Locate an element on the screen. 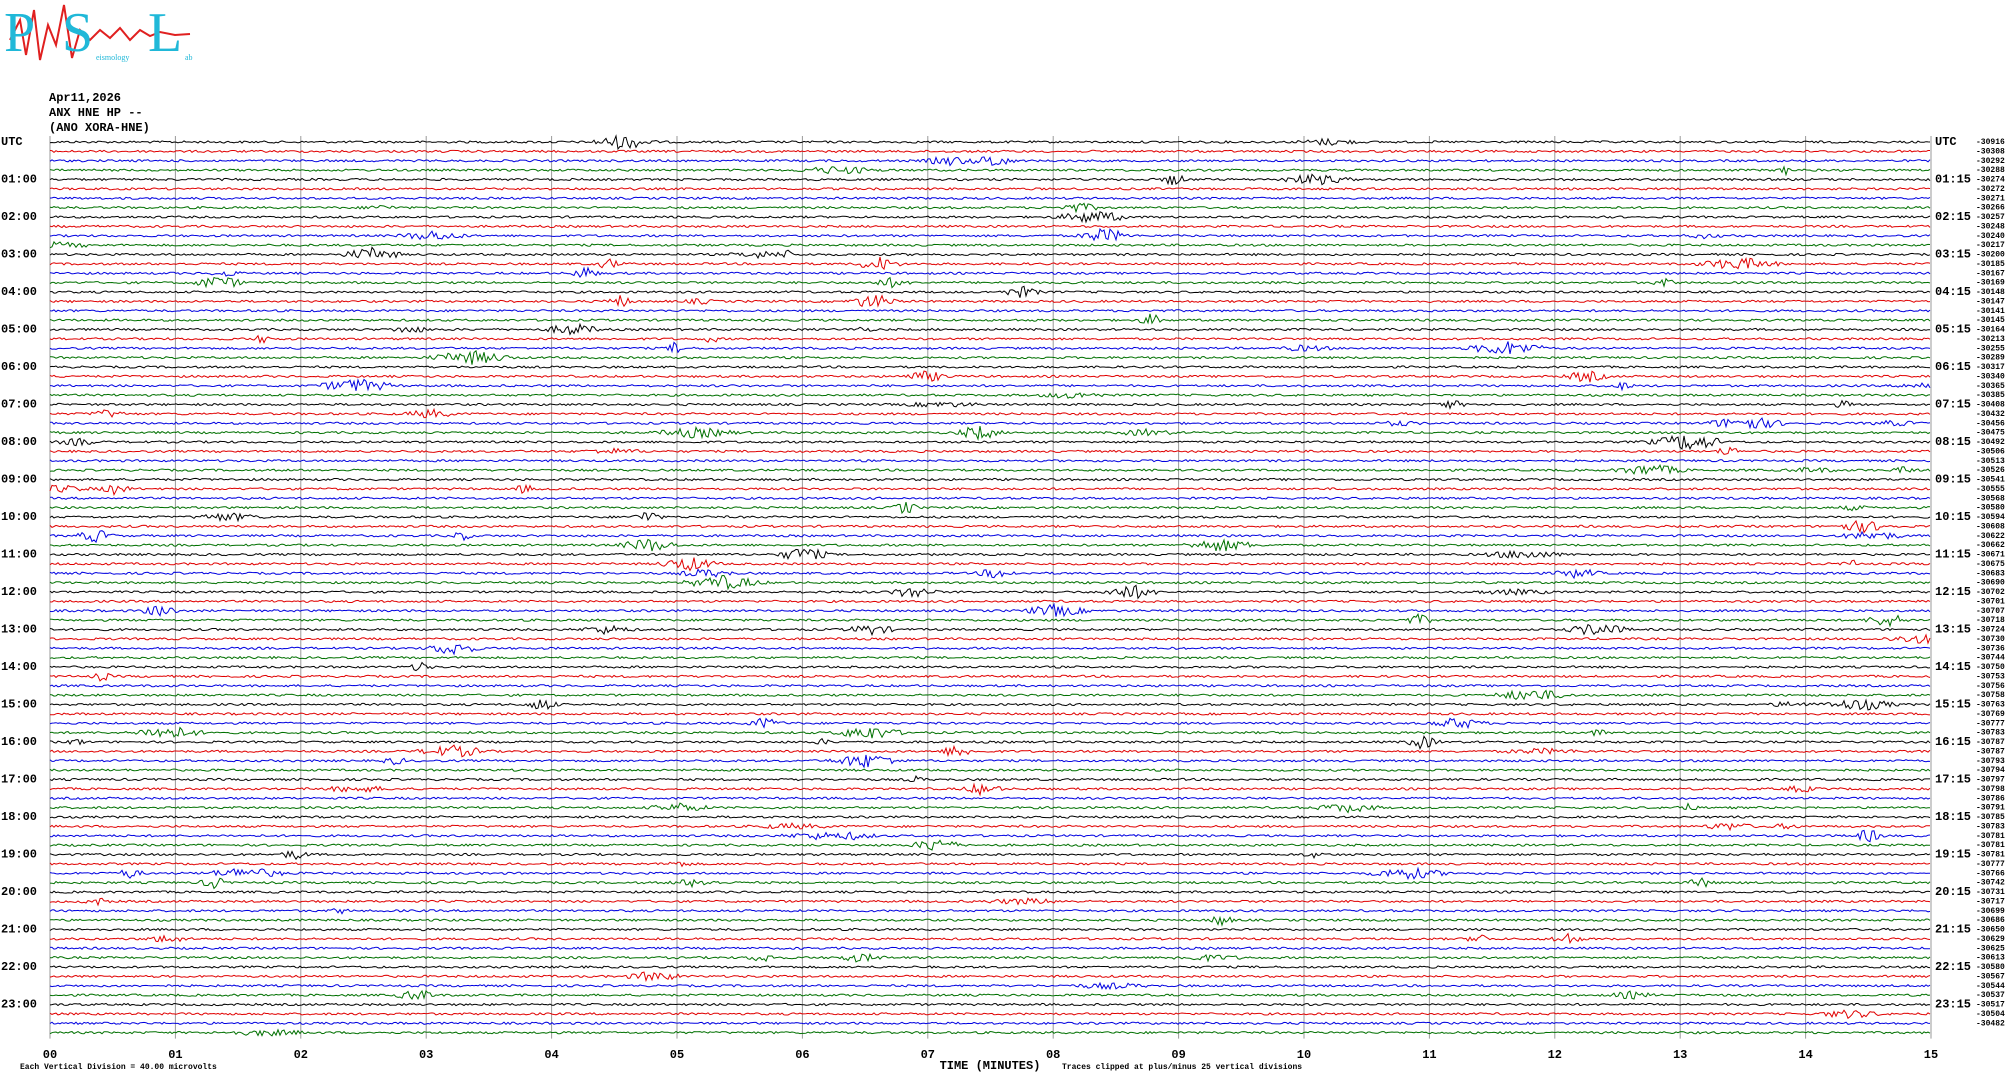 The image size is (2010, 1085). right-time-label: 22:15 is located at coordinates (1953, 967).